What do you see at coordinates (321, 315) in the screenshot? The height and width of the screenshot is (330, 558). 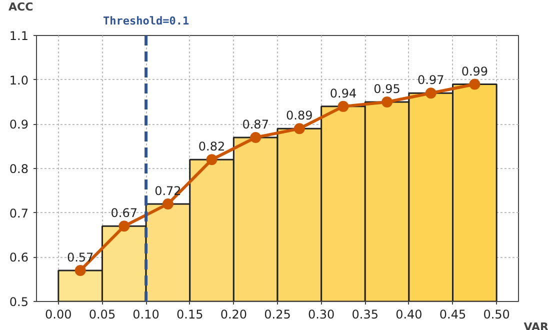 I see `x-tick-label: 0.30` at bounding box center [321, 315].